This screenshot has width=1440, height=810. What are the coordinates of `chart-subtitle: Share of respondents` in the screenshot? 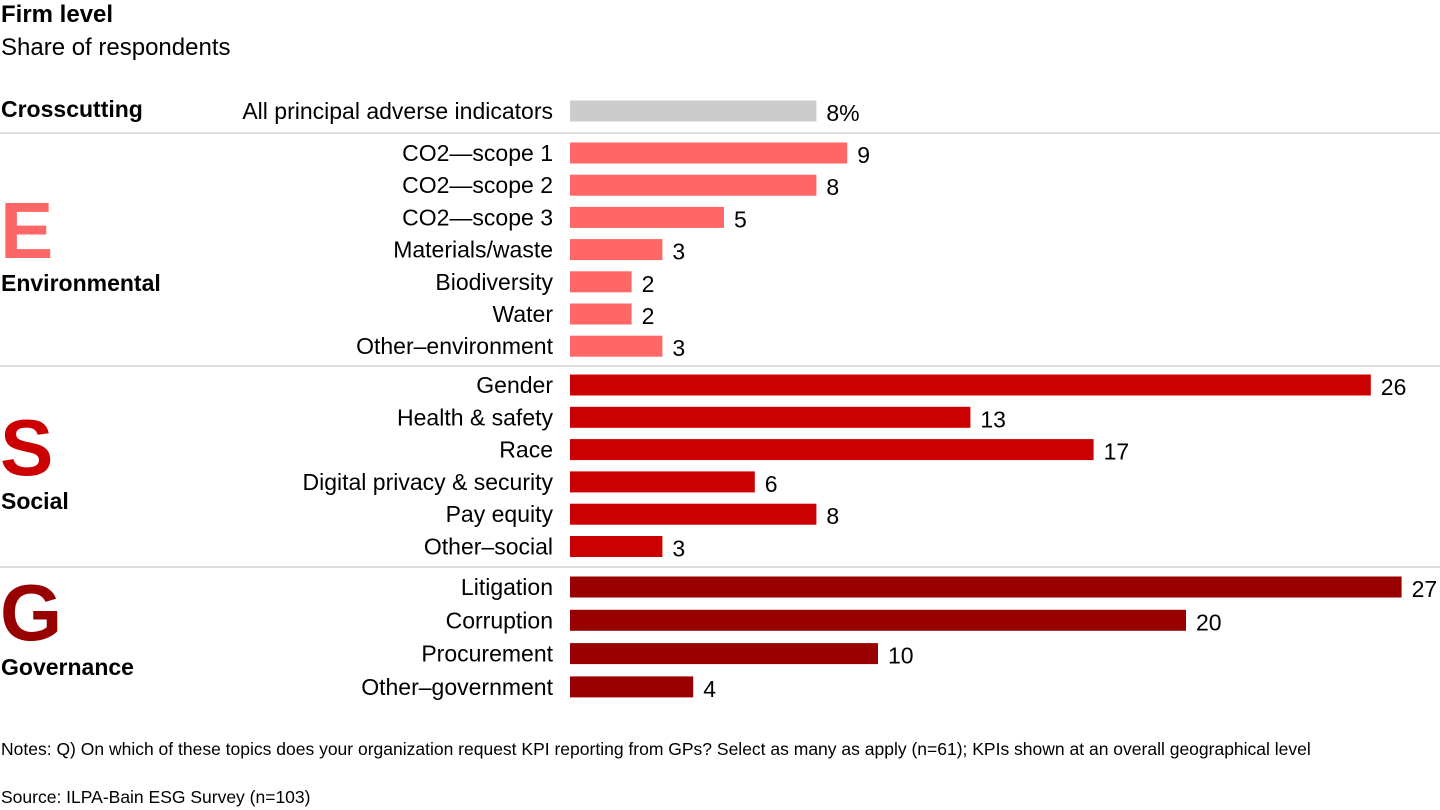 It's located at (116, 47).